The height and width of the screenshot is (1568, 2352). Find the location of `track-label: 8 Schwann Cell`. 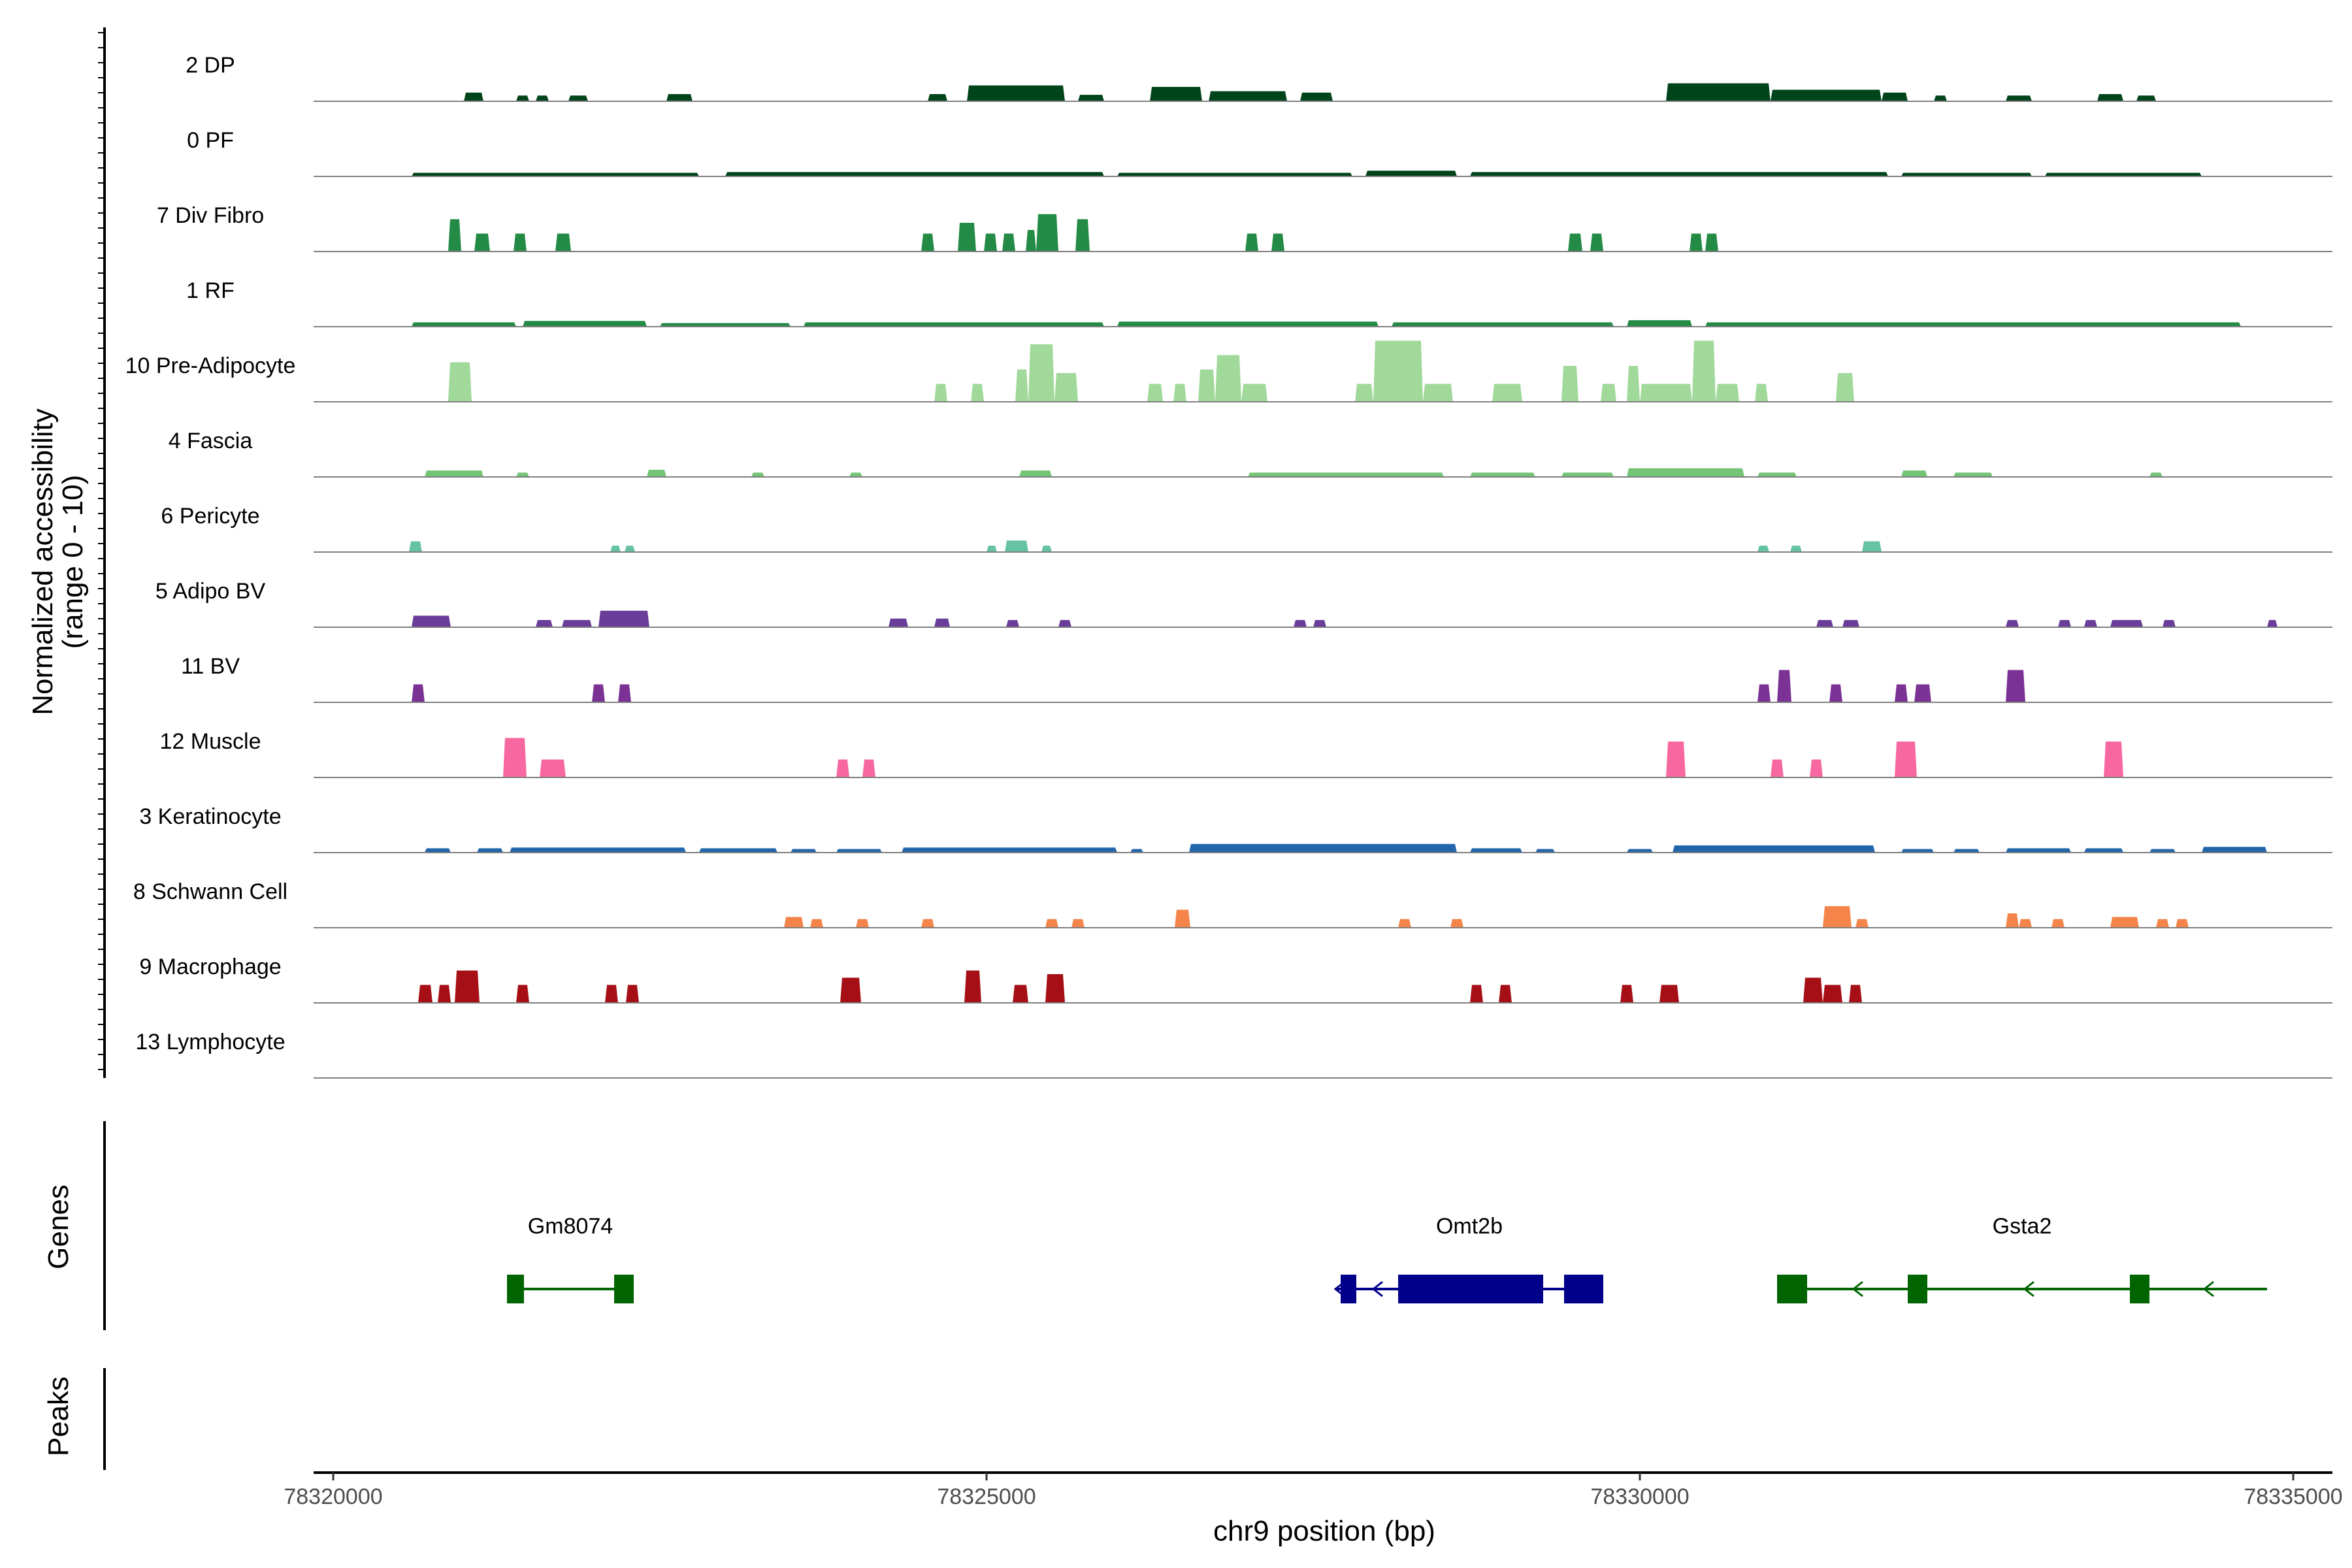

track-label: 8 Schwann Cell is located at coordinates (210, 891).